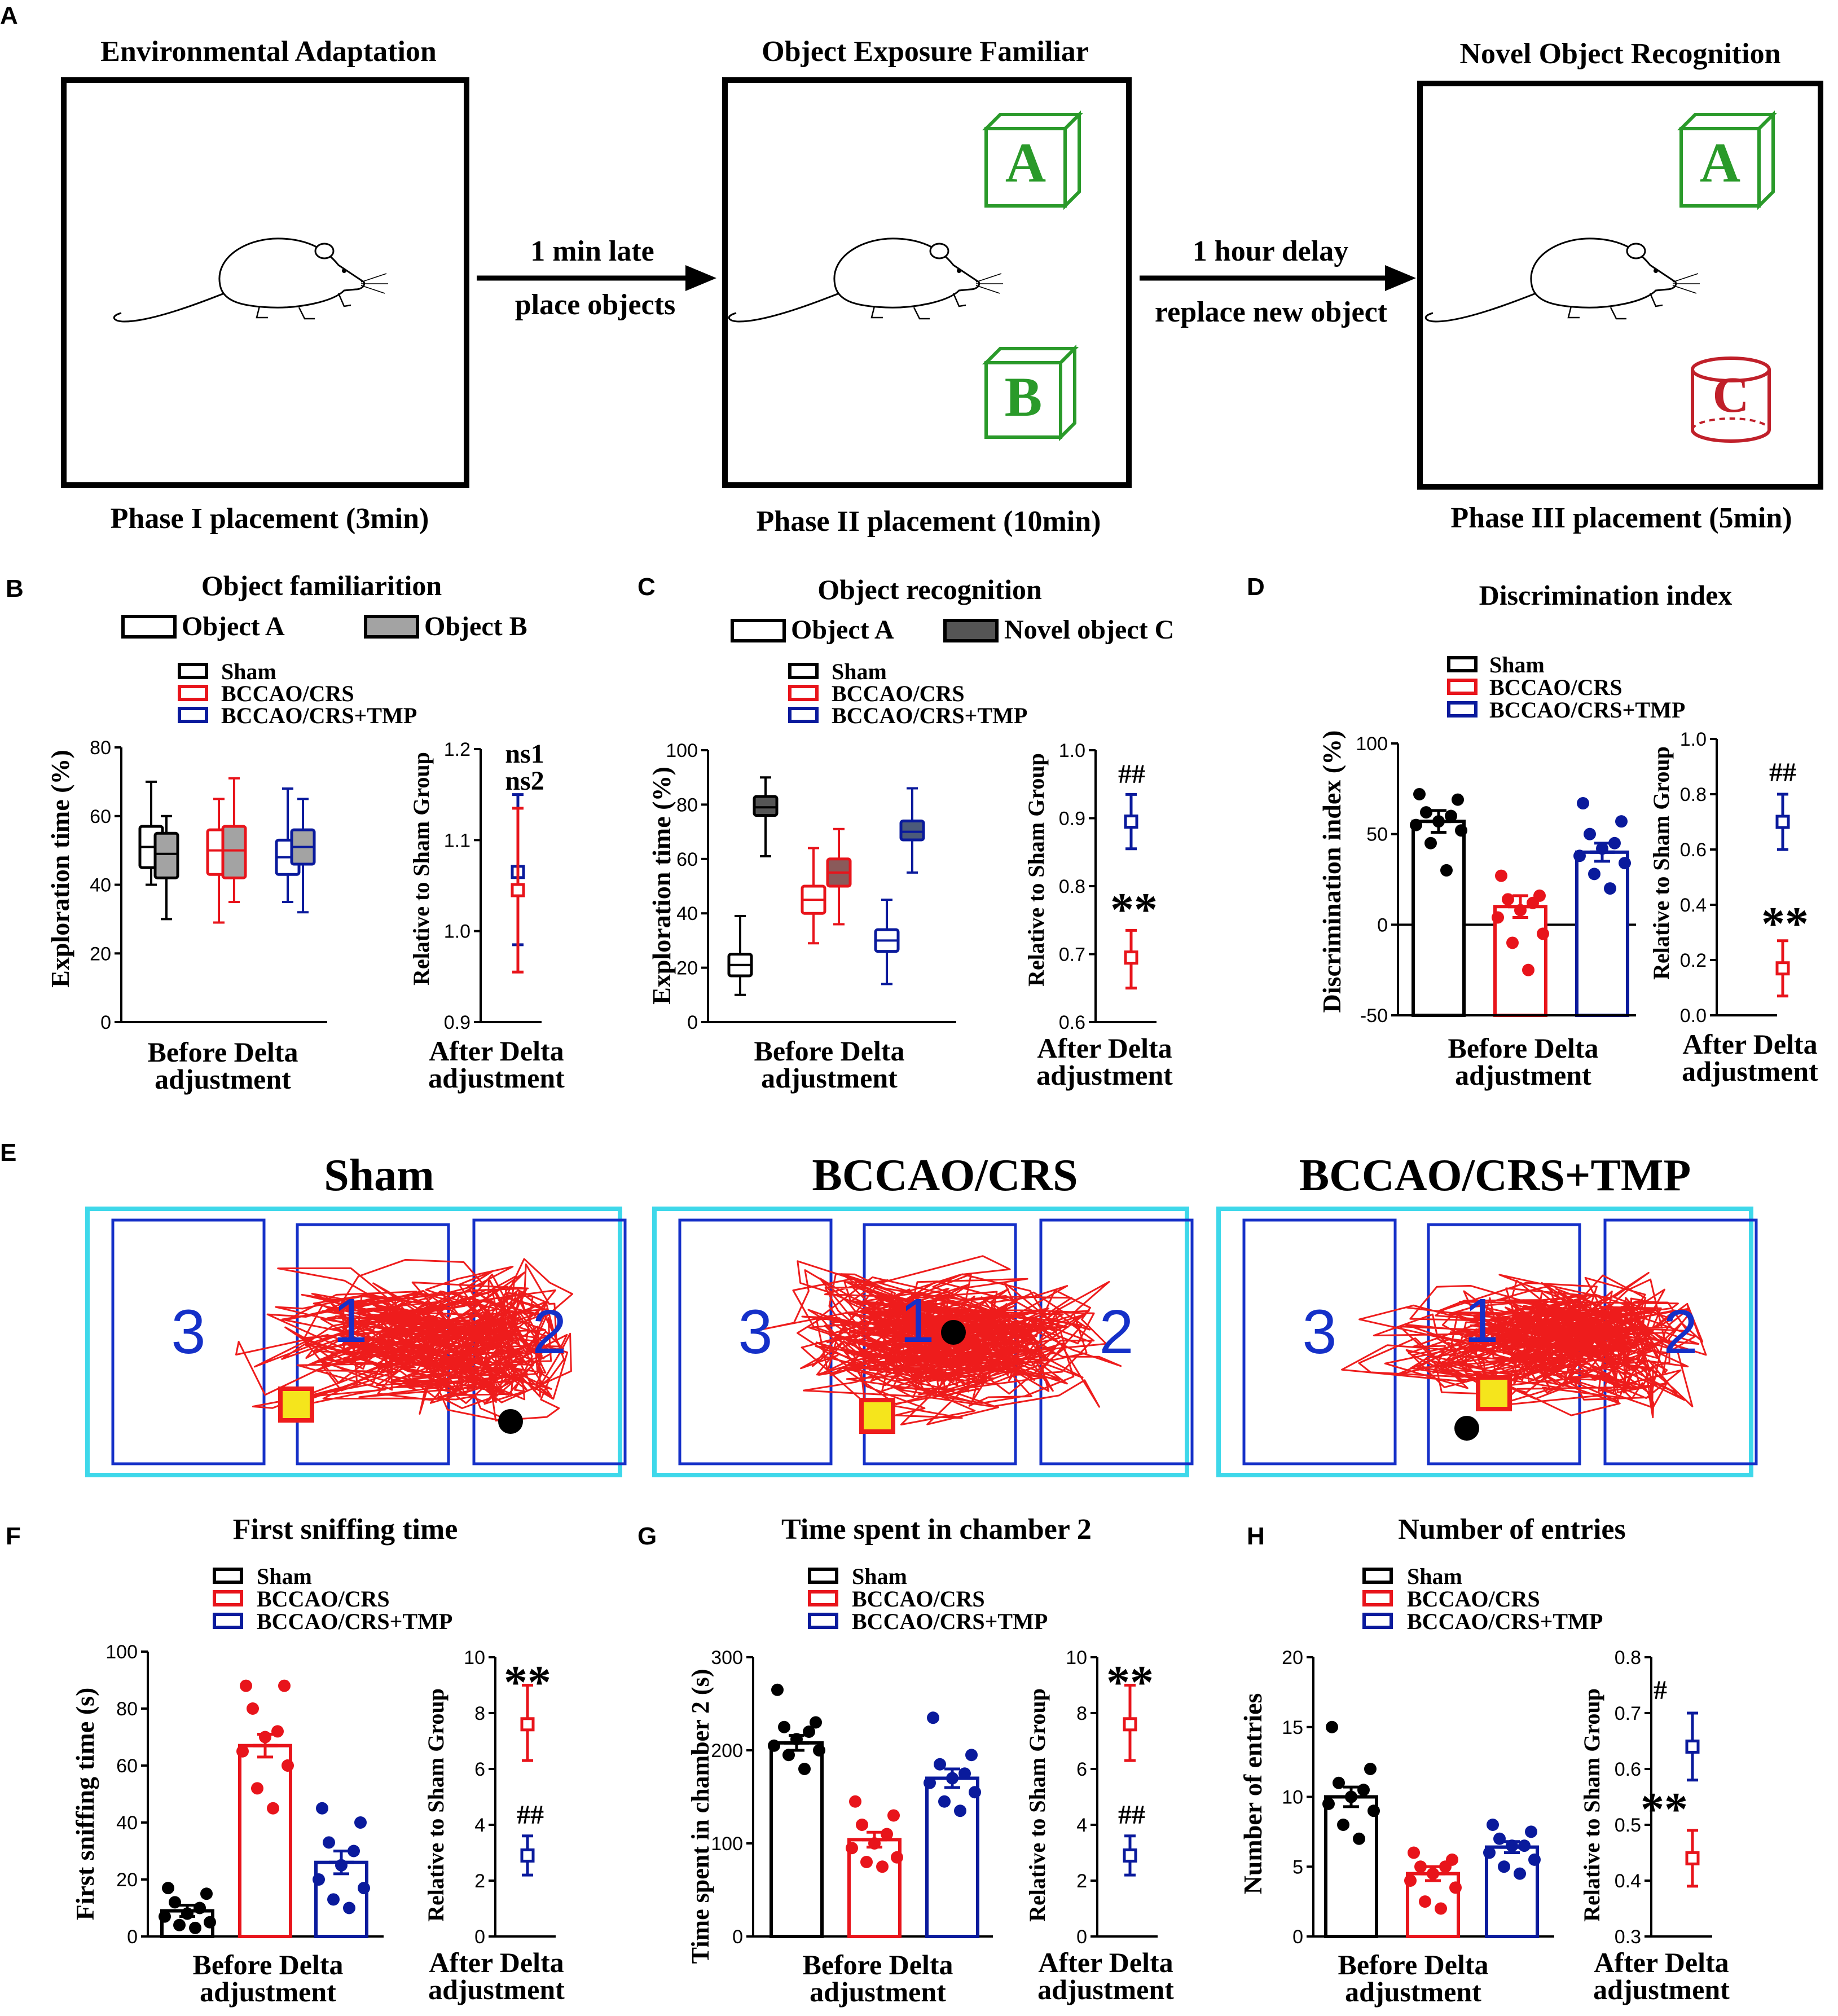 The image size is (1838, 2016). What do you see at coordinates (234, 852) in the screenshot?
I see `box-body` at bounding box center [234, 852].